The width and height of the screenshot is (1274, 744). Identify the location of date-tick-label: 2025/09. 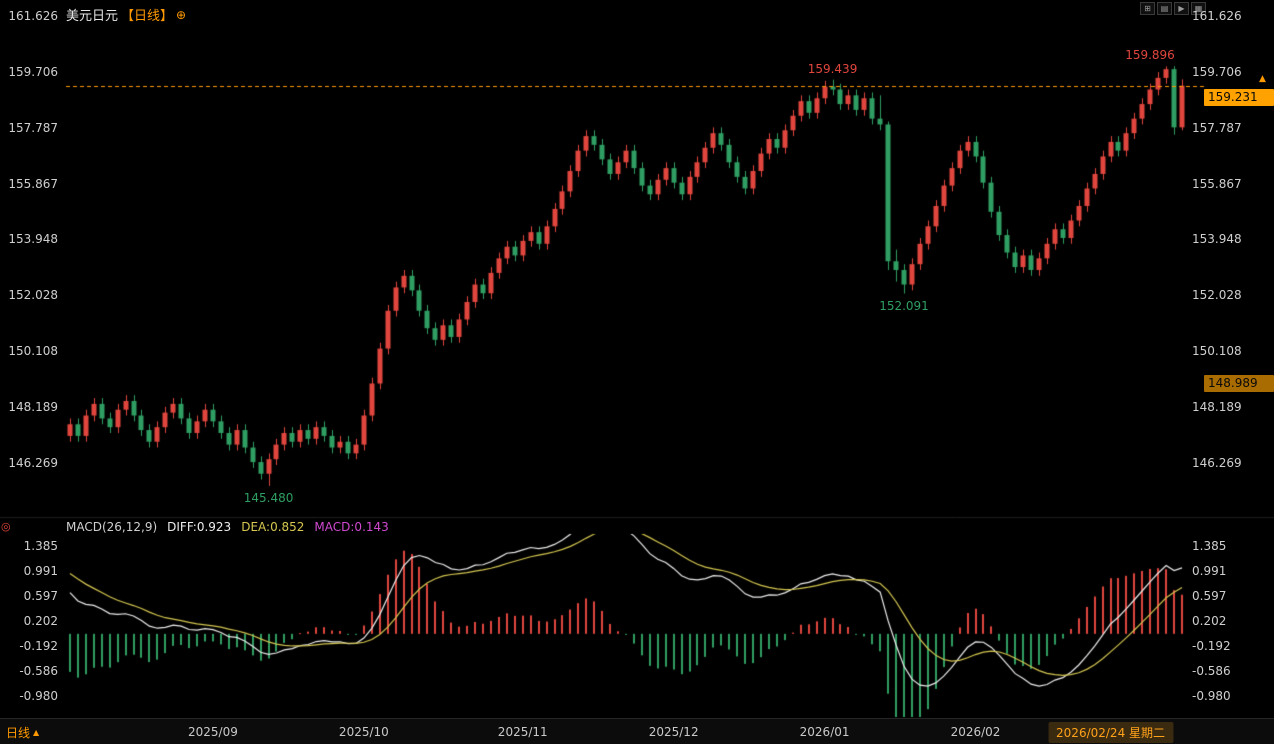
(213, 732).